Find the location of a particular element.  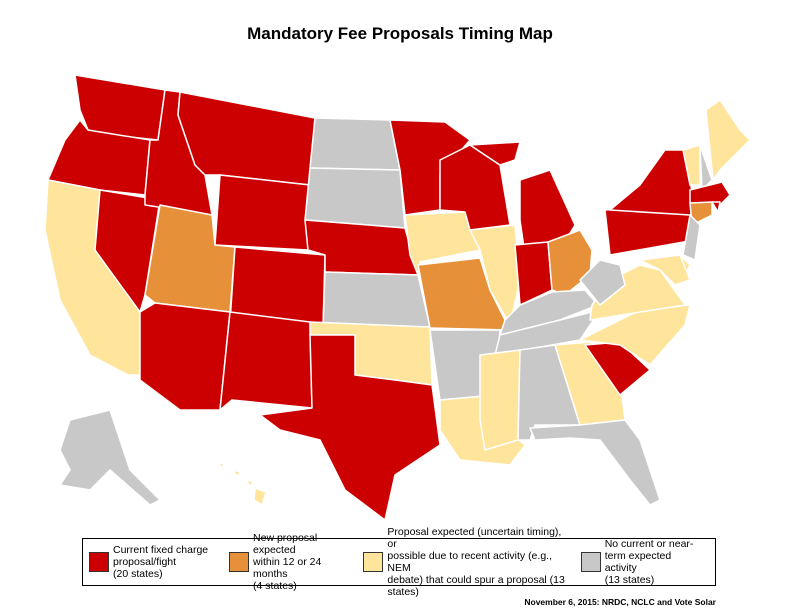

state-ms is located at coordinates (500, 400).